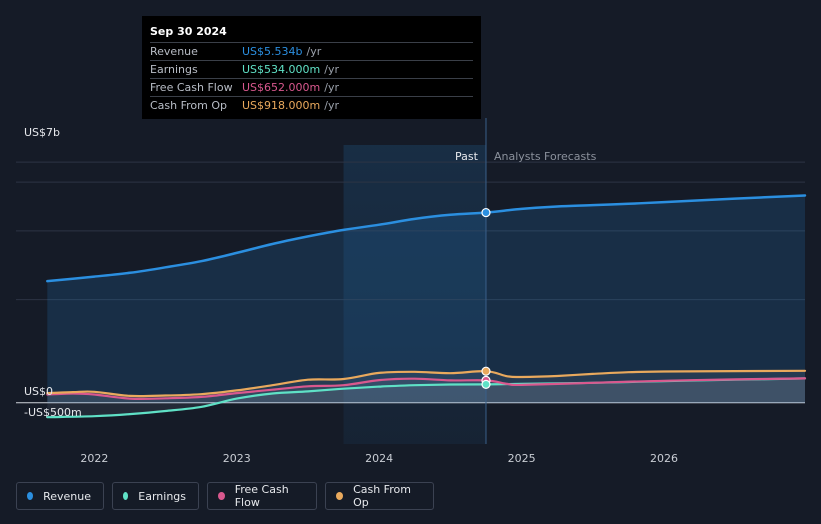 The image size is (821, 524). What do you see at coordinates (281, 87) in the screenshot?
I see `tooltip-value: US$652.000m` at bounding box center [281, 87].